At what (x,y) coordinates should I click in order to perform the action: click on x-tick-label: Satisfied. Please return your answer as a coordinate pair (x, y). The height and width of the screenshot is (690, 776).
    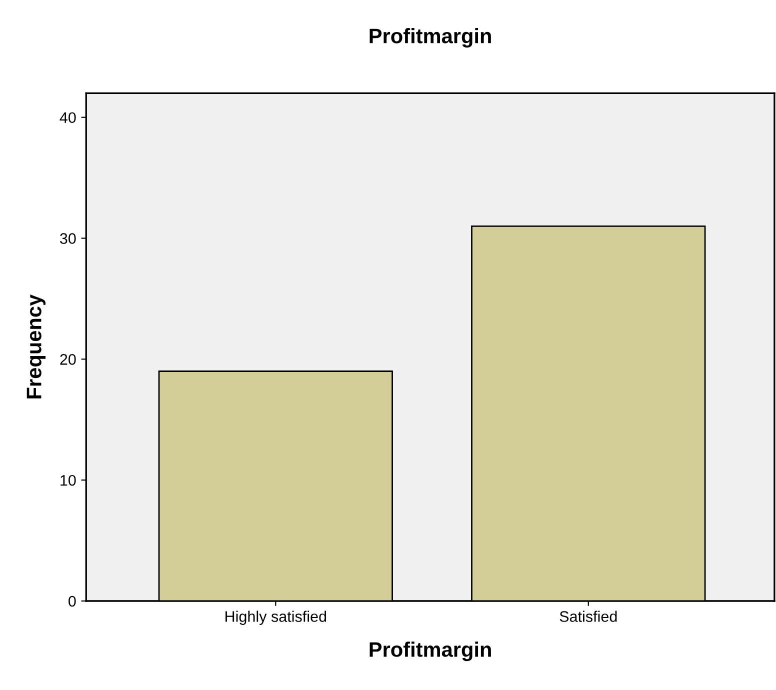
    Looking at the image, I should click on (588, 616).